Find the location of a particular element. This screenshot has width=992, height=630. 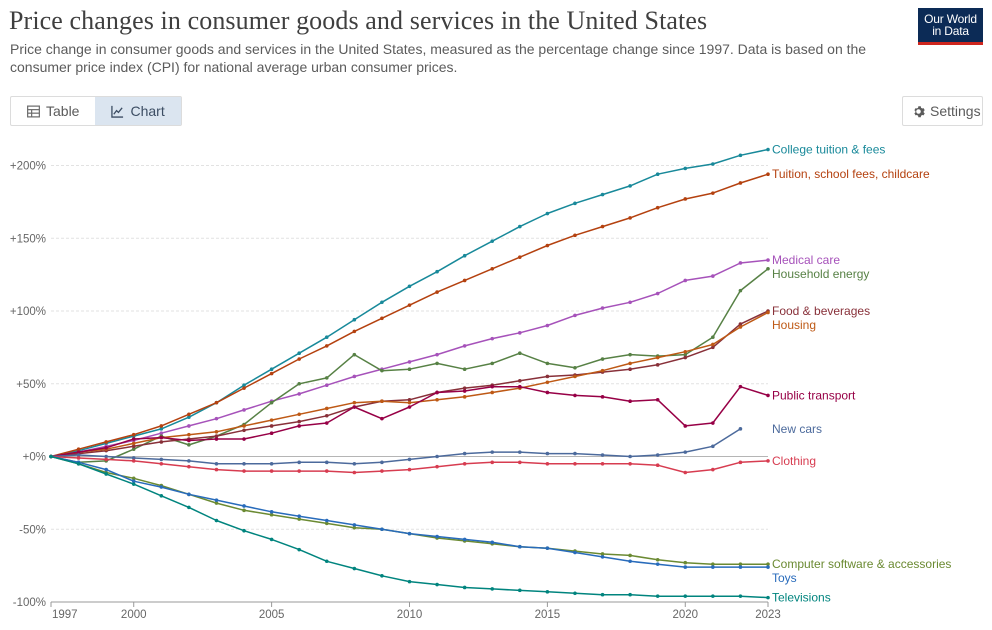

series-label-college-tuition-fees: College tuition & fees is located at coordinates (828, 149).